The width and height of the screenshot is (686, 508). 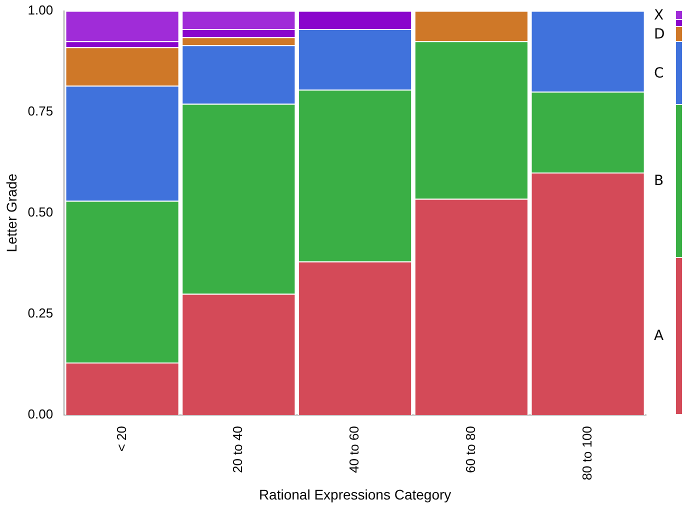 I want to click on x-axis-title: Rational Expressions Category, so click(x=355, y=494).